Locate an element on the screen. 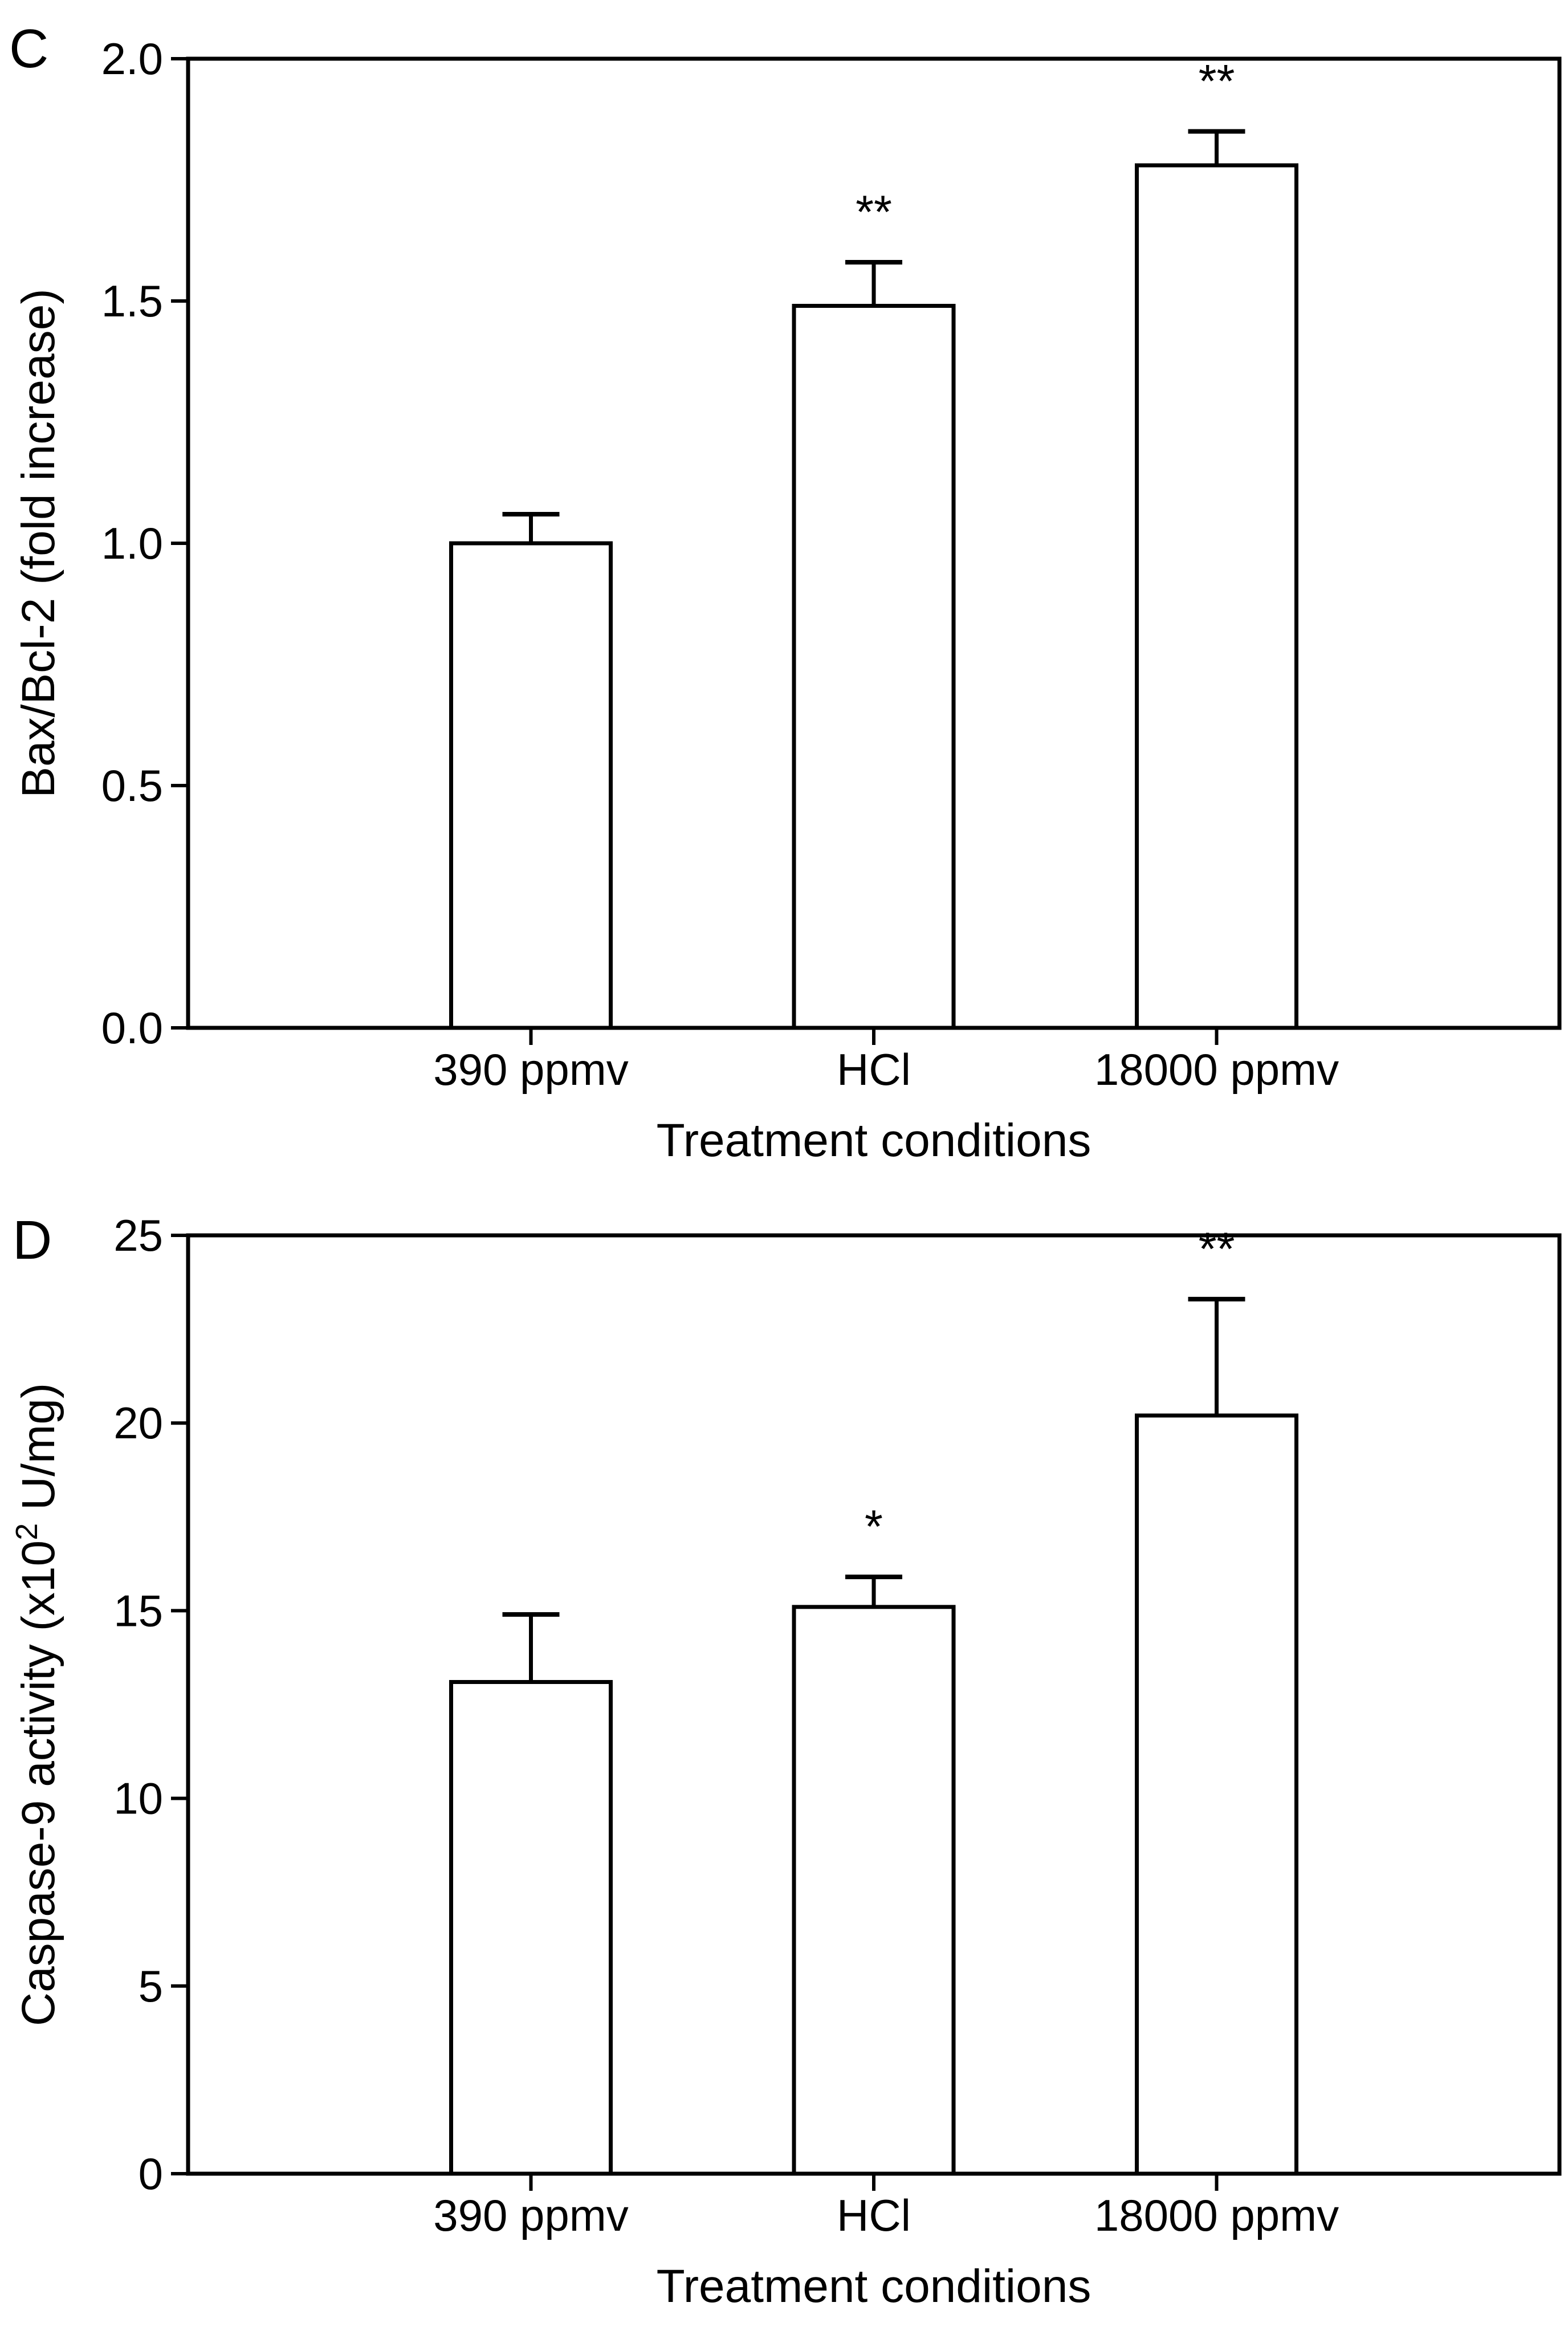 The image size is (1568, 2347). y-axis-tick-label: 1.0 is located at coordinates (132, 543).